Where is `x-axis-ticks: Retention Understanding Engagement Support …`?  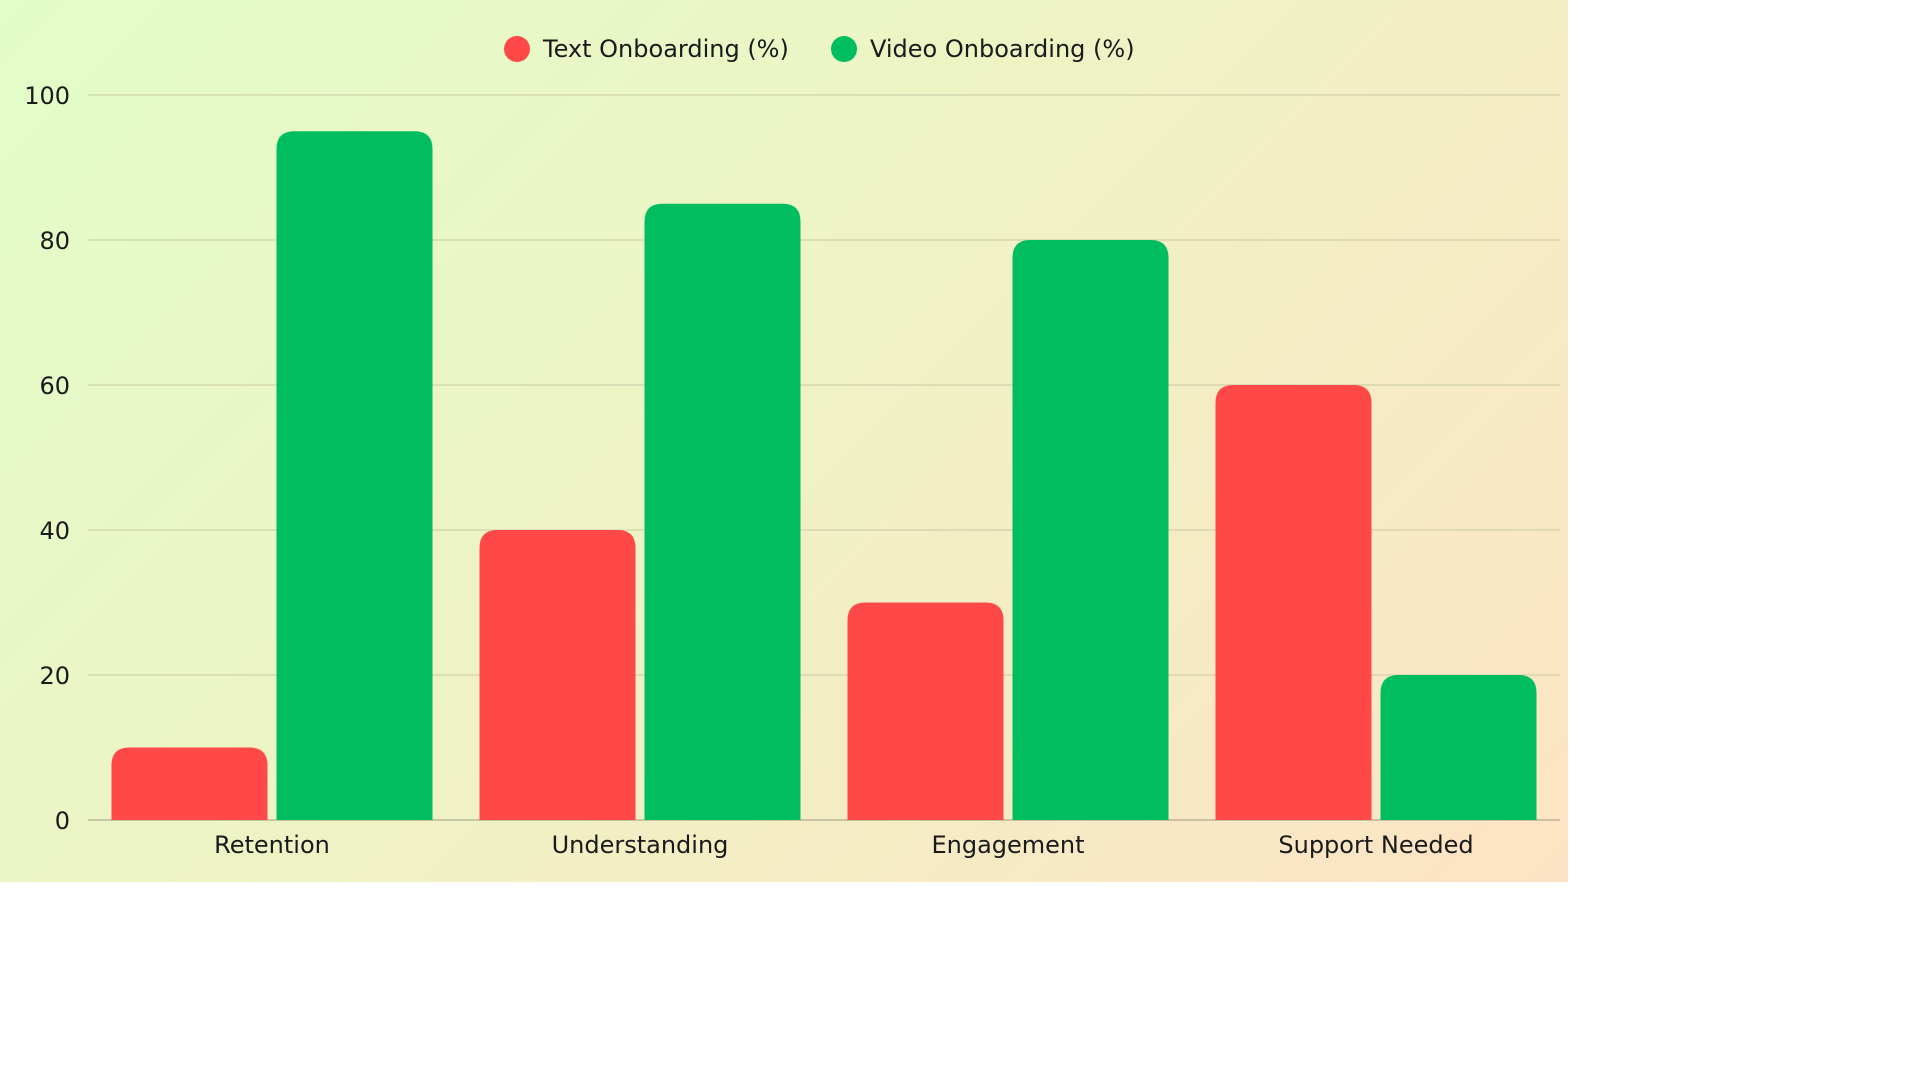 x-axis-ticks: Retention Understanding Engagement Support … is located at coordinates (843, 845).